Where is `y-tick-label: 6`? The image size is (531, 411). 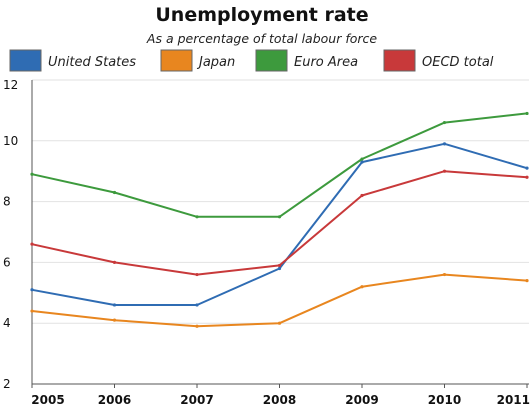 y-tick-label: 6 is located at coordinates (7, 262).